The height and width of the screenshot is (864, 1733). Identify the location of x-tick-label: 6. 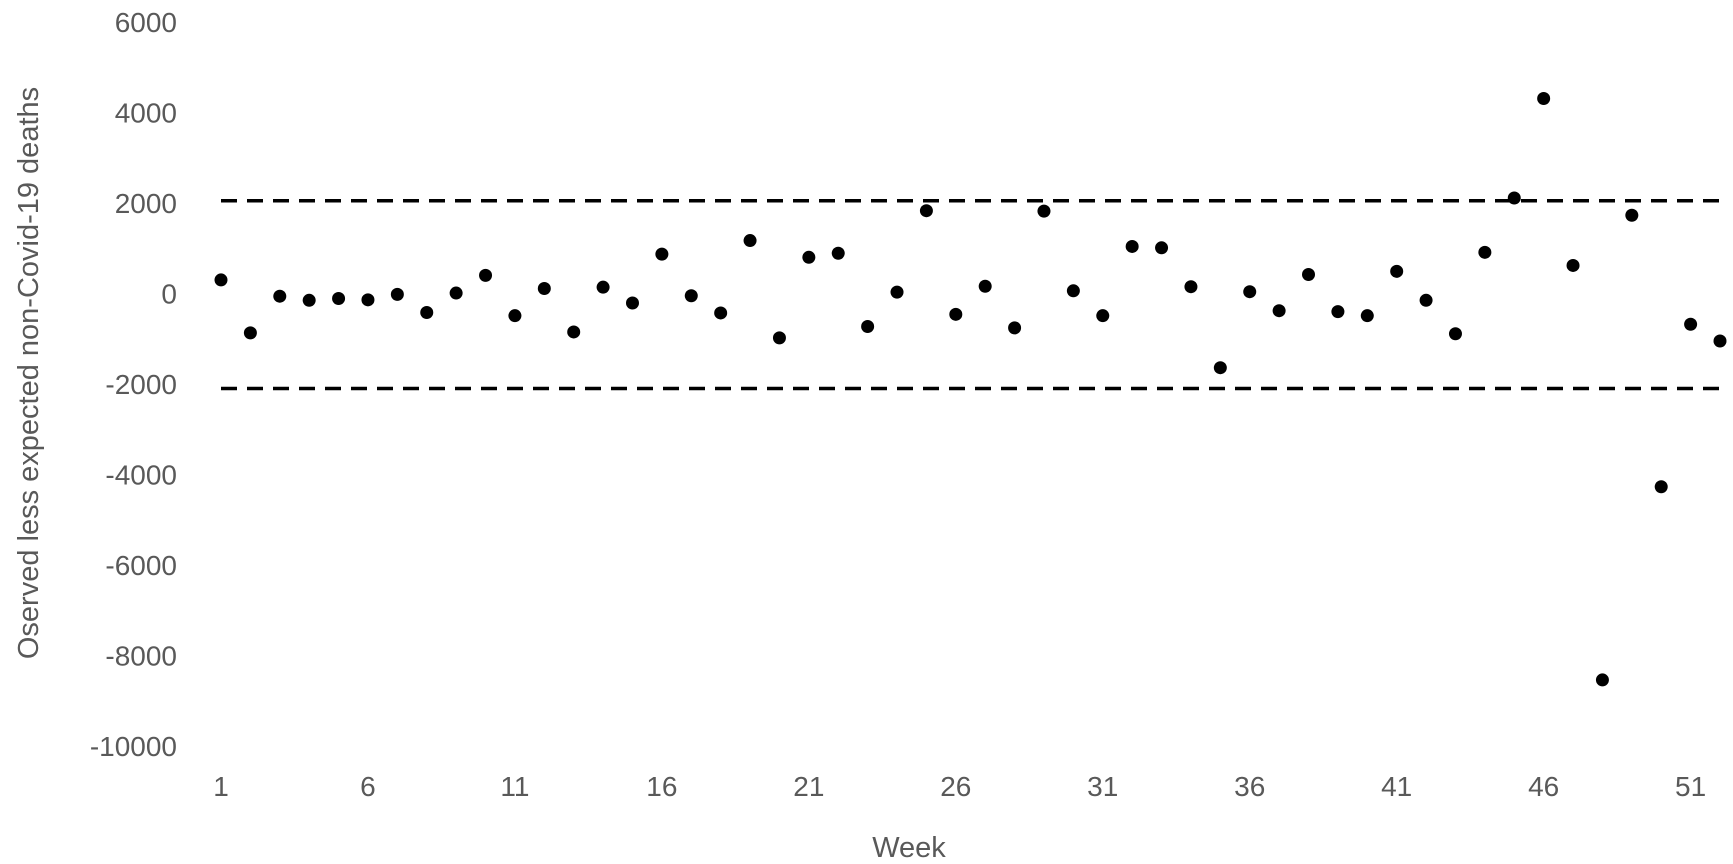
(368, 786).